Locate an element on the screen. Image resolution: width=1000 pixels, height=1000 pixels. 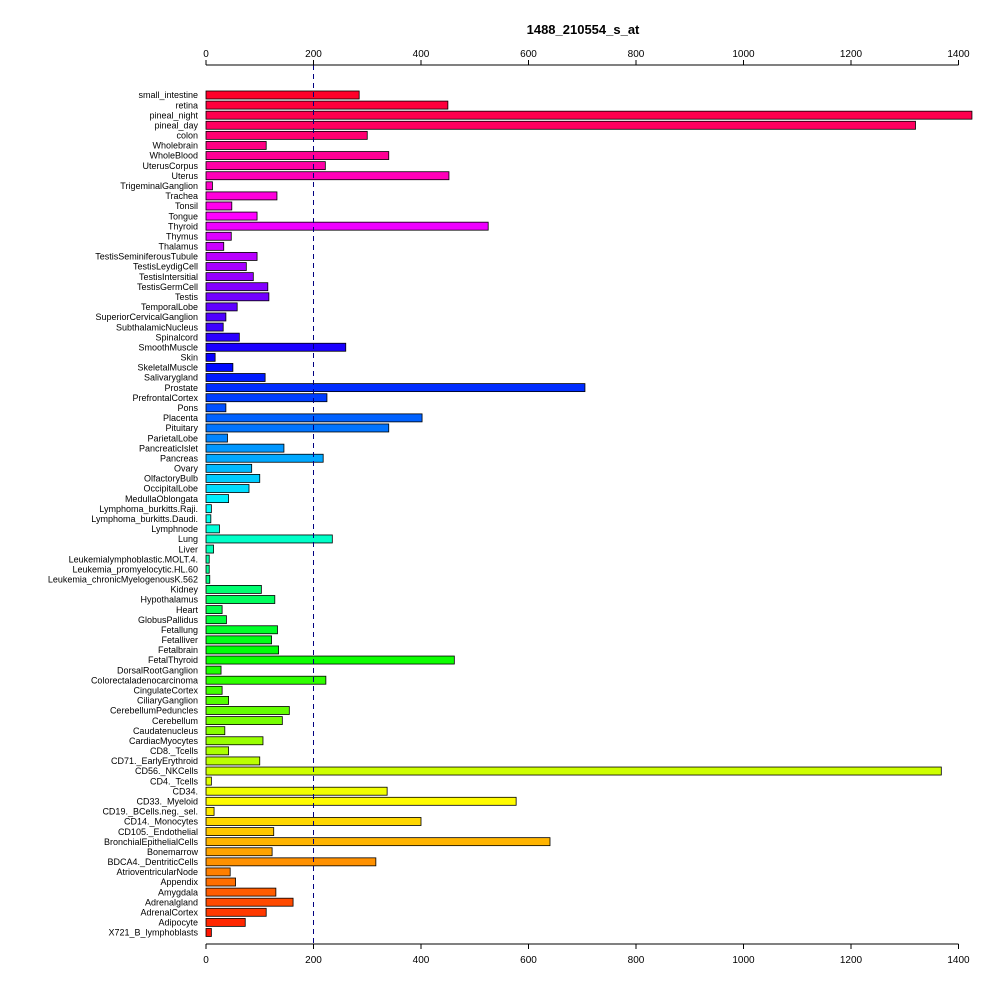
bar-BronchialEpithelialCells is located at coordinates (378, 842).